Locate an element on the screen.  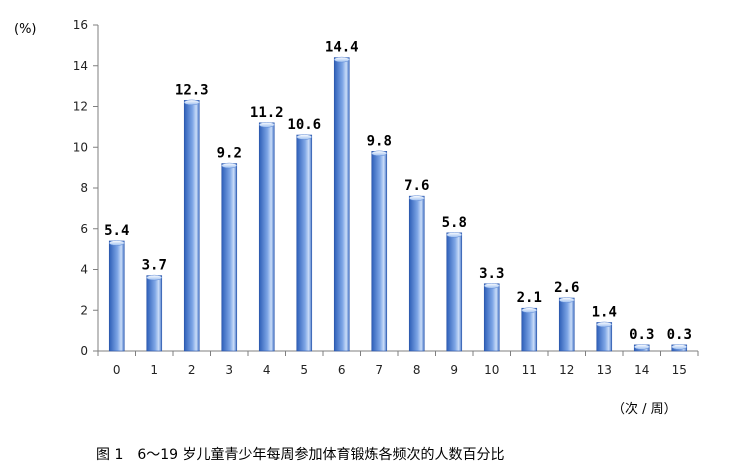
y-tick-label: 16 is located at coordinates (80, 25).